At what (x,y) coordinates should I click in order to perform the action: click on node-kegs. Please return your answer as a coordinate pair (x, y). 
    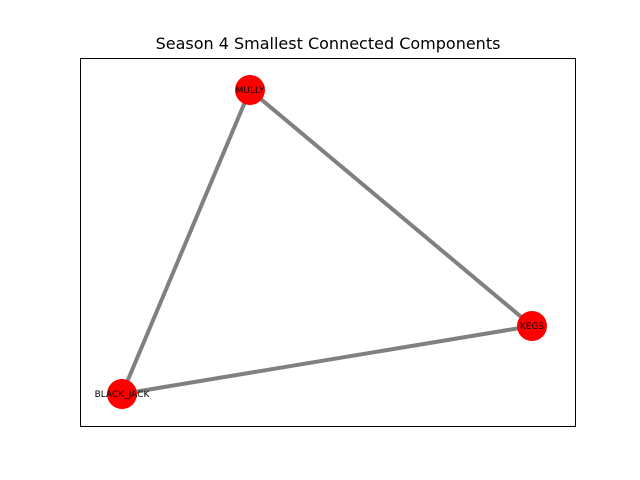
    Looking at the image, I should click on (532, 326).